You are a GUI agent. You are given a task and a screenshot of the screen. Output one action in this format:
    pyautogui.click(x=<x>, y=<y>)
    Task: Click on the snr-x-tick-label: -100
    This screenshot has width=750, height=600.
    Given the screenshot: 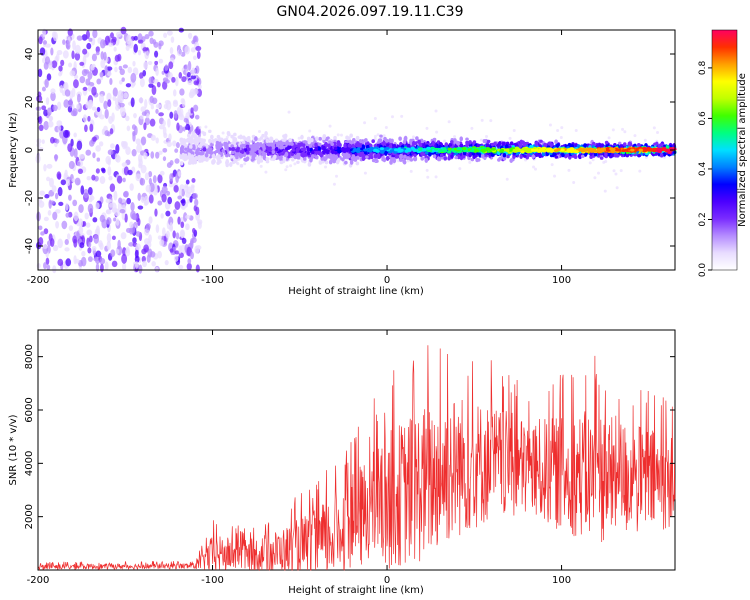 What is the action you would take?
    pyautogui.click(x=212, y=580)
    